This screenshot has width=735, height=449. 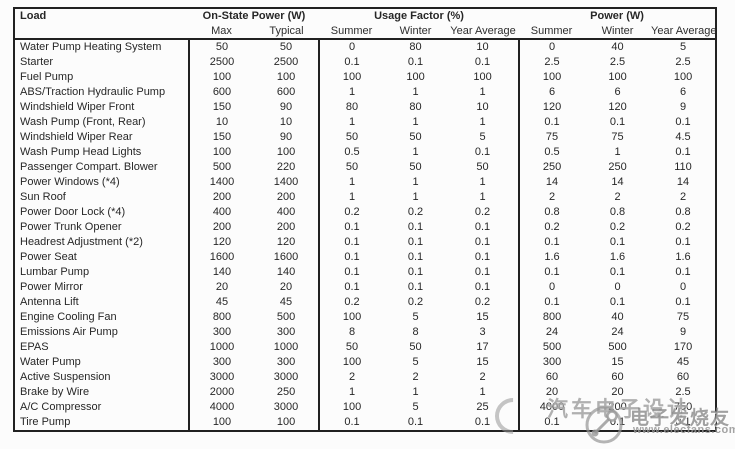 I want to click on max-cell: 800, so click(x=221, y=317).